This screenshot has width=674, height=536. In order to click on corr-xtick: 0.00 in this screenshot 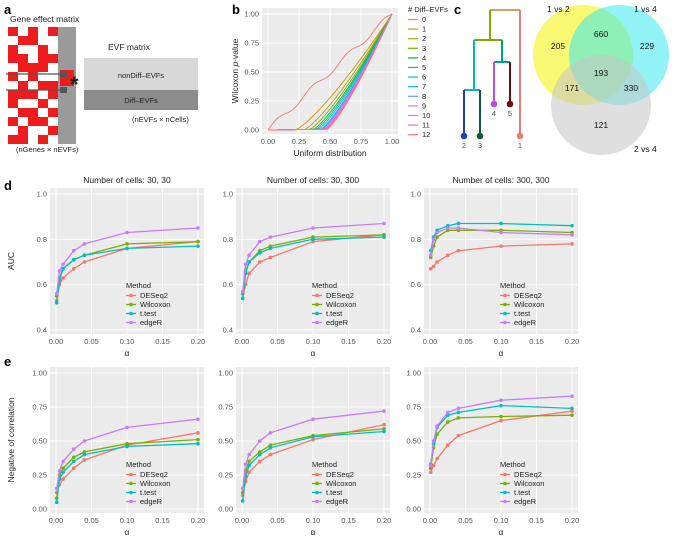, I will do `click(430, 520)`.